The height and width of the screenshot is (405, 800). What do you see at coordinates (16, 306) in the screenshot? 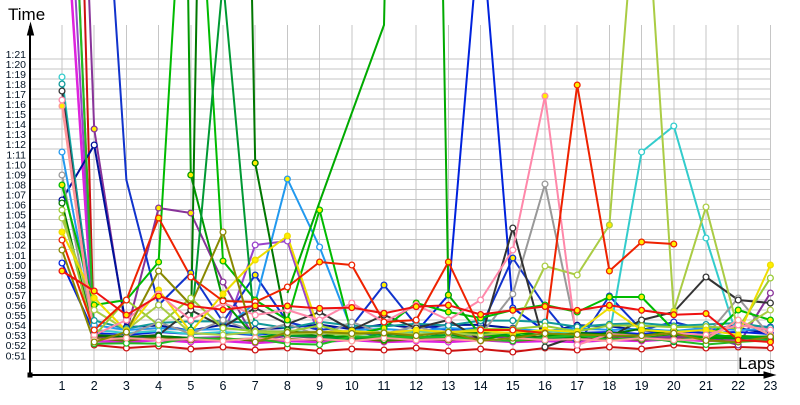
I see `svg-text: 0:56` at bounding box center [16, 306].